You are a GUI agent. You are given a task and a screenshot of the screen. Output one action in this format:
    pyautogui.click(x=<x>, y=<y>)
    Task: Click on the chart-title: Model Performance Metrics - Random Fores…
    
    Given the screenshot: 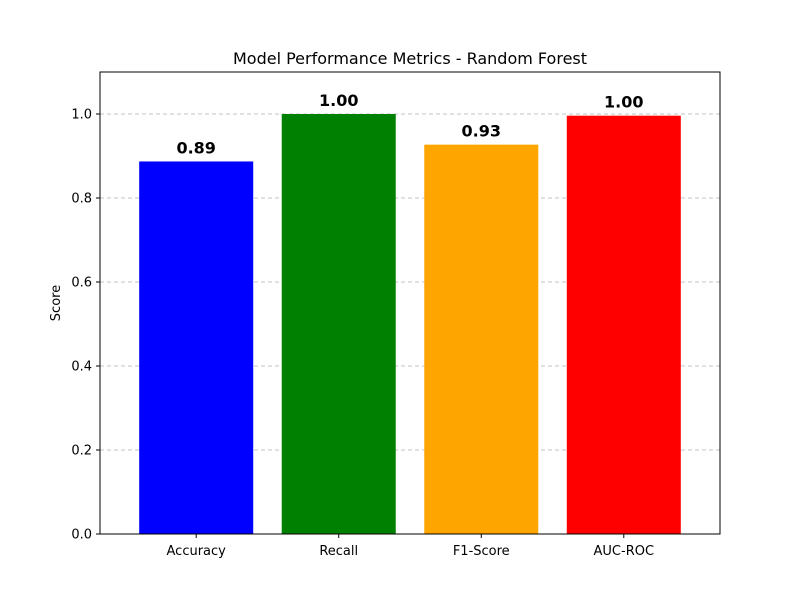 What is the action you would take?
    pyautogui.click(x=410, y=58)
    